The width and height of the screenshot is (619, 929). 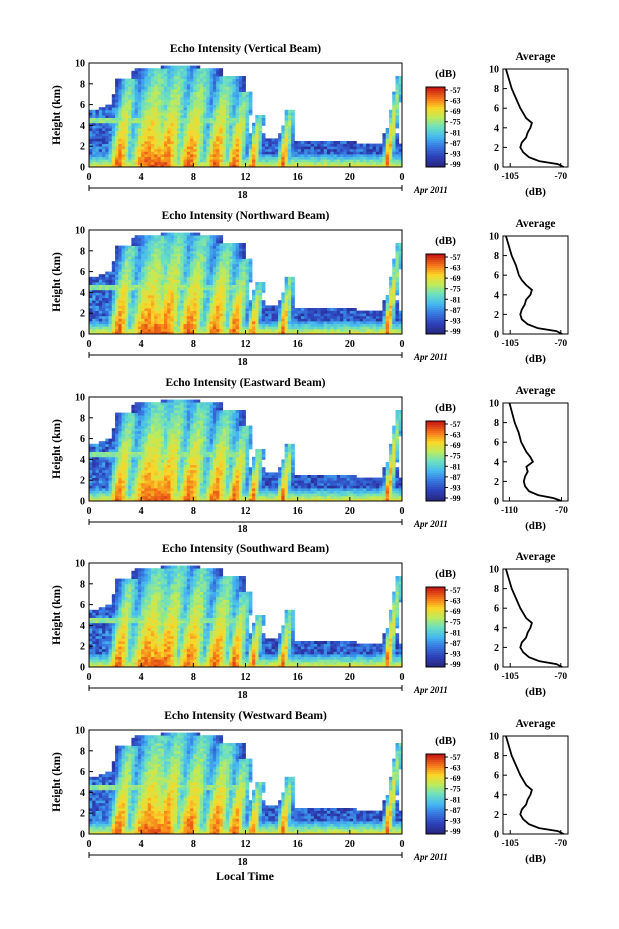 What do you see at coordinates (435, 257) in the screenshot?
I see `colorbar-segment` at bounding box center [435, 257].